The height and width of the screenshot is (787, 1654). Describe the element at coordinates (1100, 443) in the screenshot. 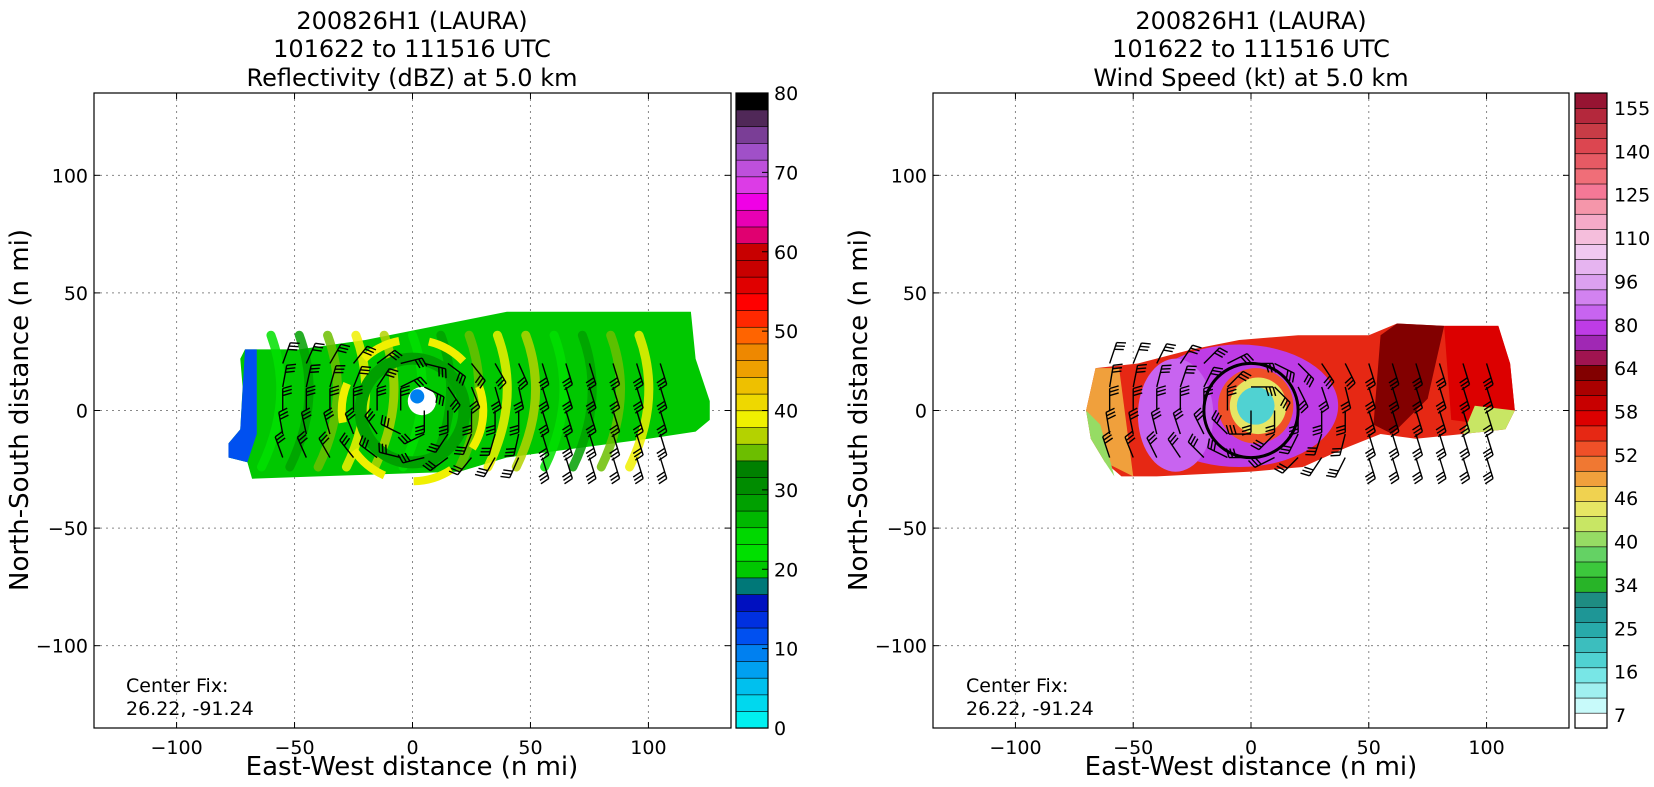

I see `storm-field-tail-green` at that location.